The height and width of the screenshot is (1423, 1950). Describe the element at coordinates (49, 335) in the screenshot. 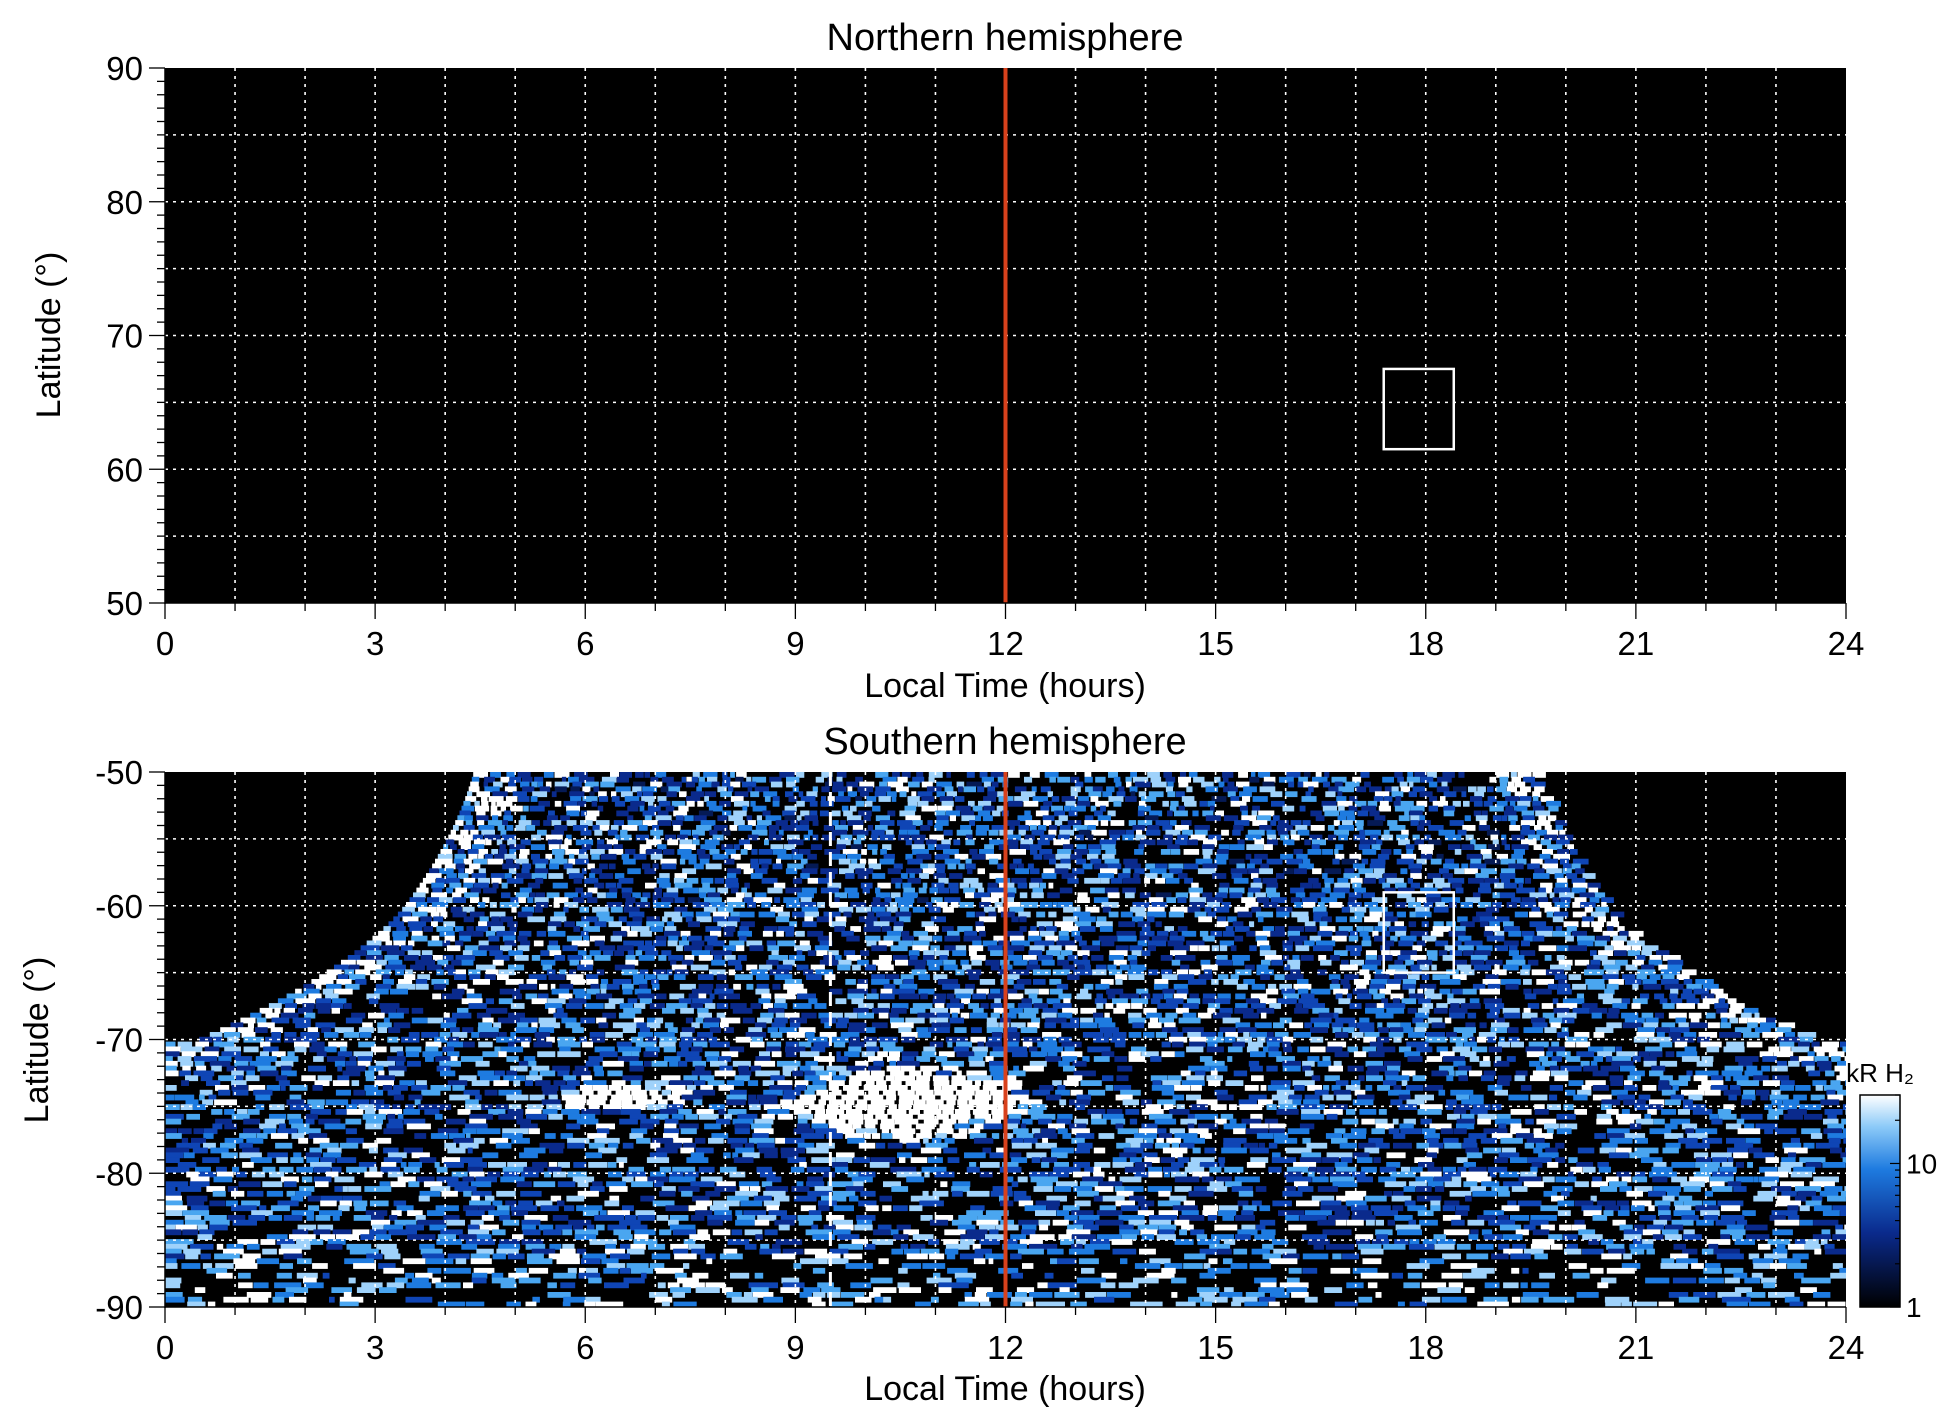

I see `north-ylabel: Latitude (°)` at that location.